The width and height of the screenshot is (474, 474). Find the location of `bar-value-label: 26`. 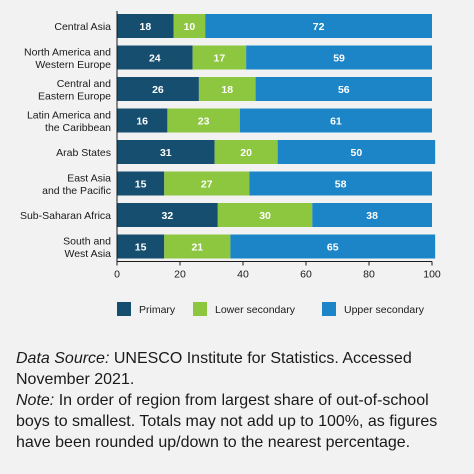

bar-value-label: 26 is located at coordinates (158, 90).